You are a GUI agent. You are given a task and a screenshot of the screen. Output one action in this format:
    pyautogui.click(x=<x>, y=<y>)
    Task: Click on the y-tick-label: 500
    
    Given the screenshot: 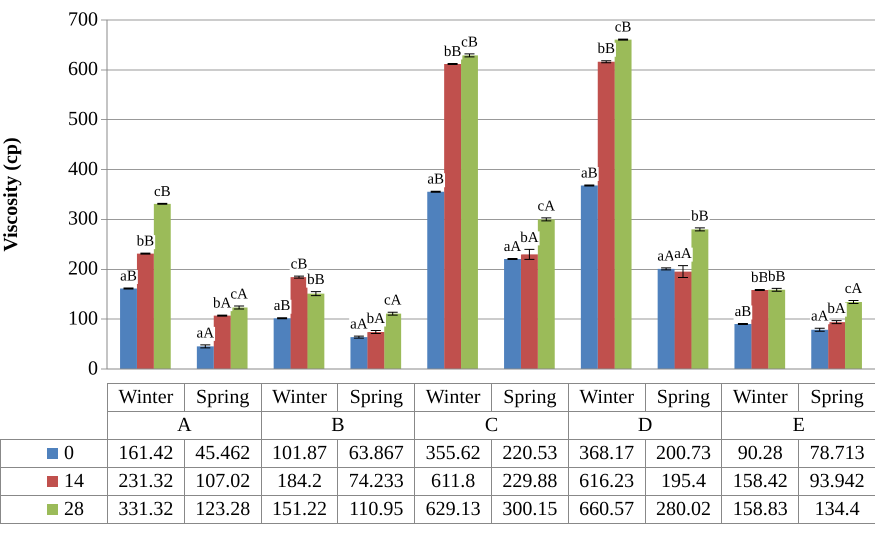 What is the action you would take?
    pyautogui.click(x=83, y=119)
    